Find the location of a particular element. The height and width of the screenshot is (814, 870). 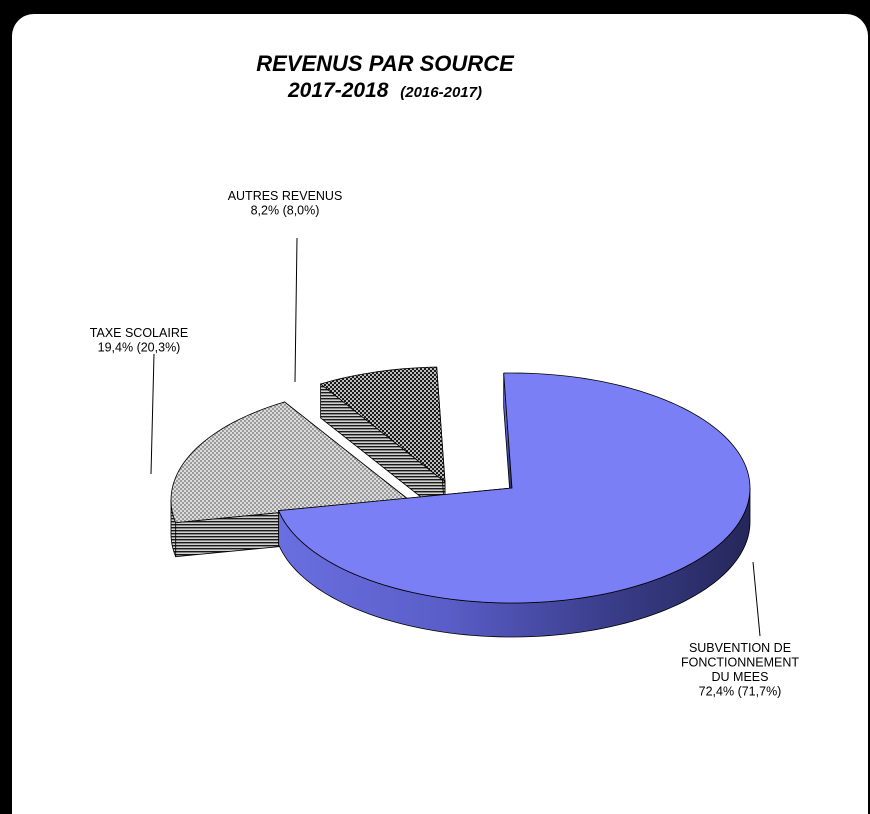

subtitle-paren: (2016-2017) is located at coordinates (441, 92).